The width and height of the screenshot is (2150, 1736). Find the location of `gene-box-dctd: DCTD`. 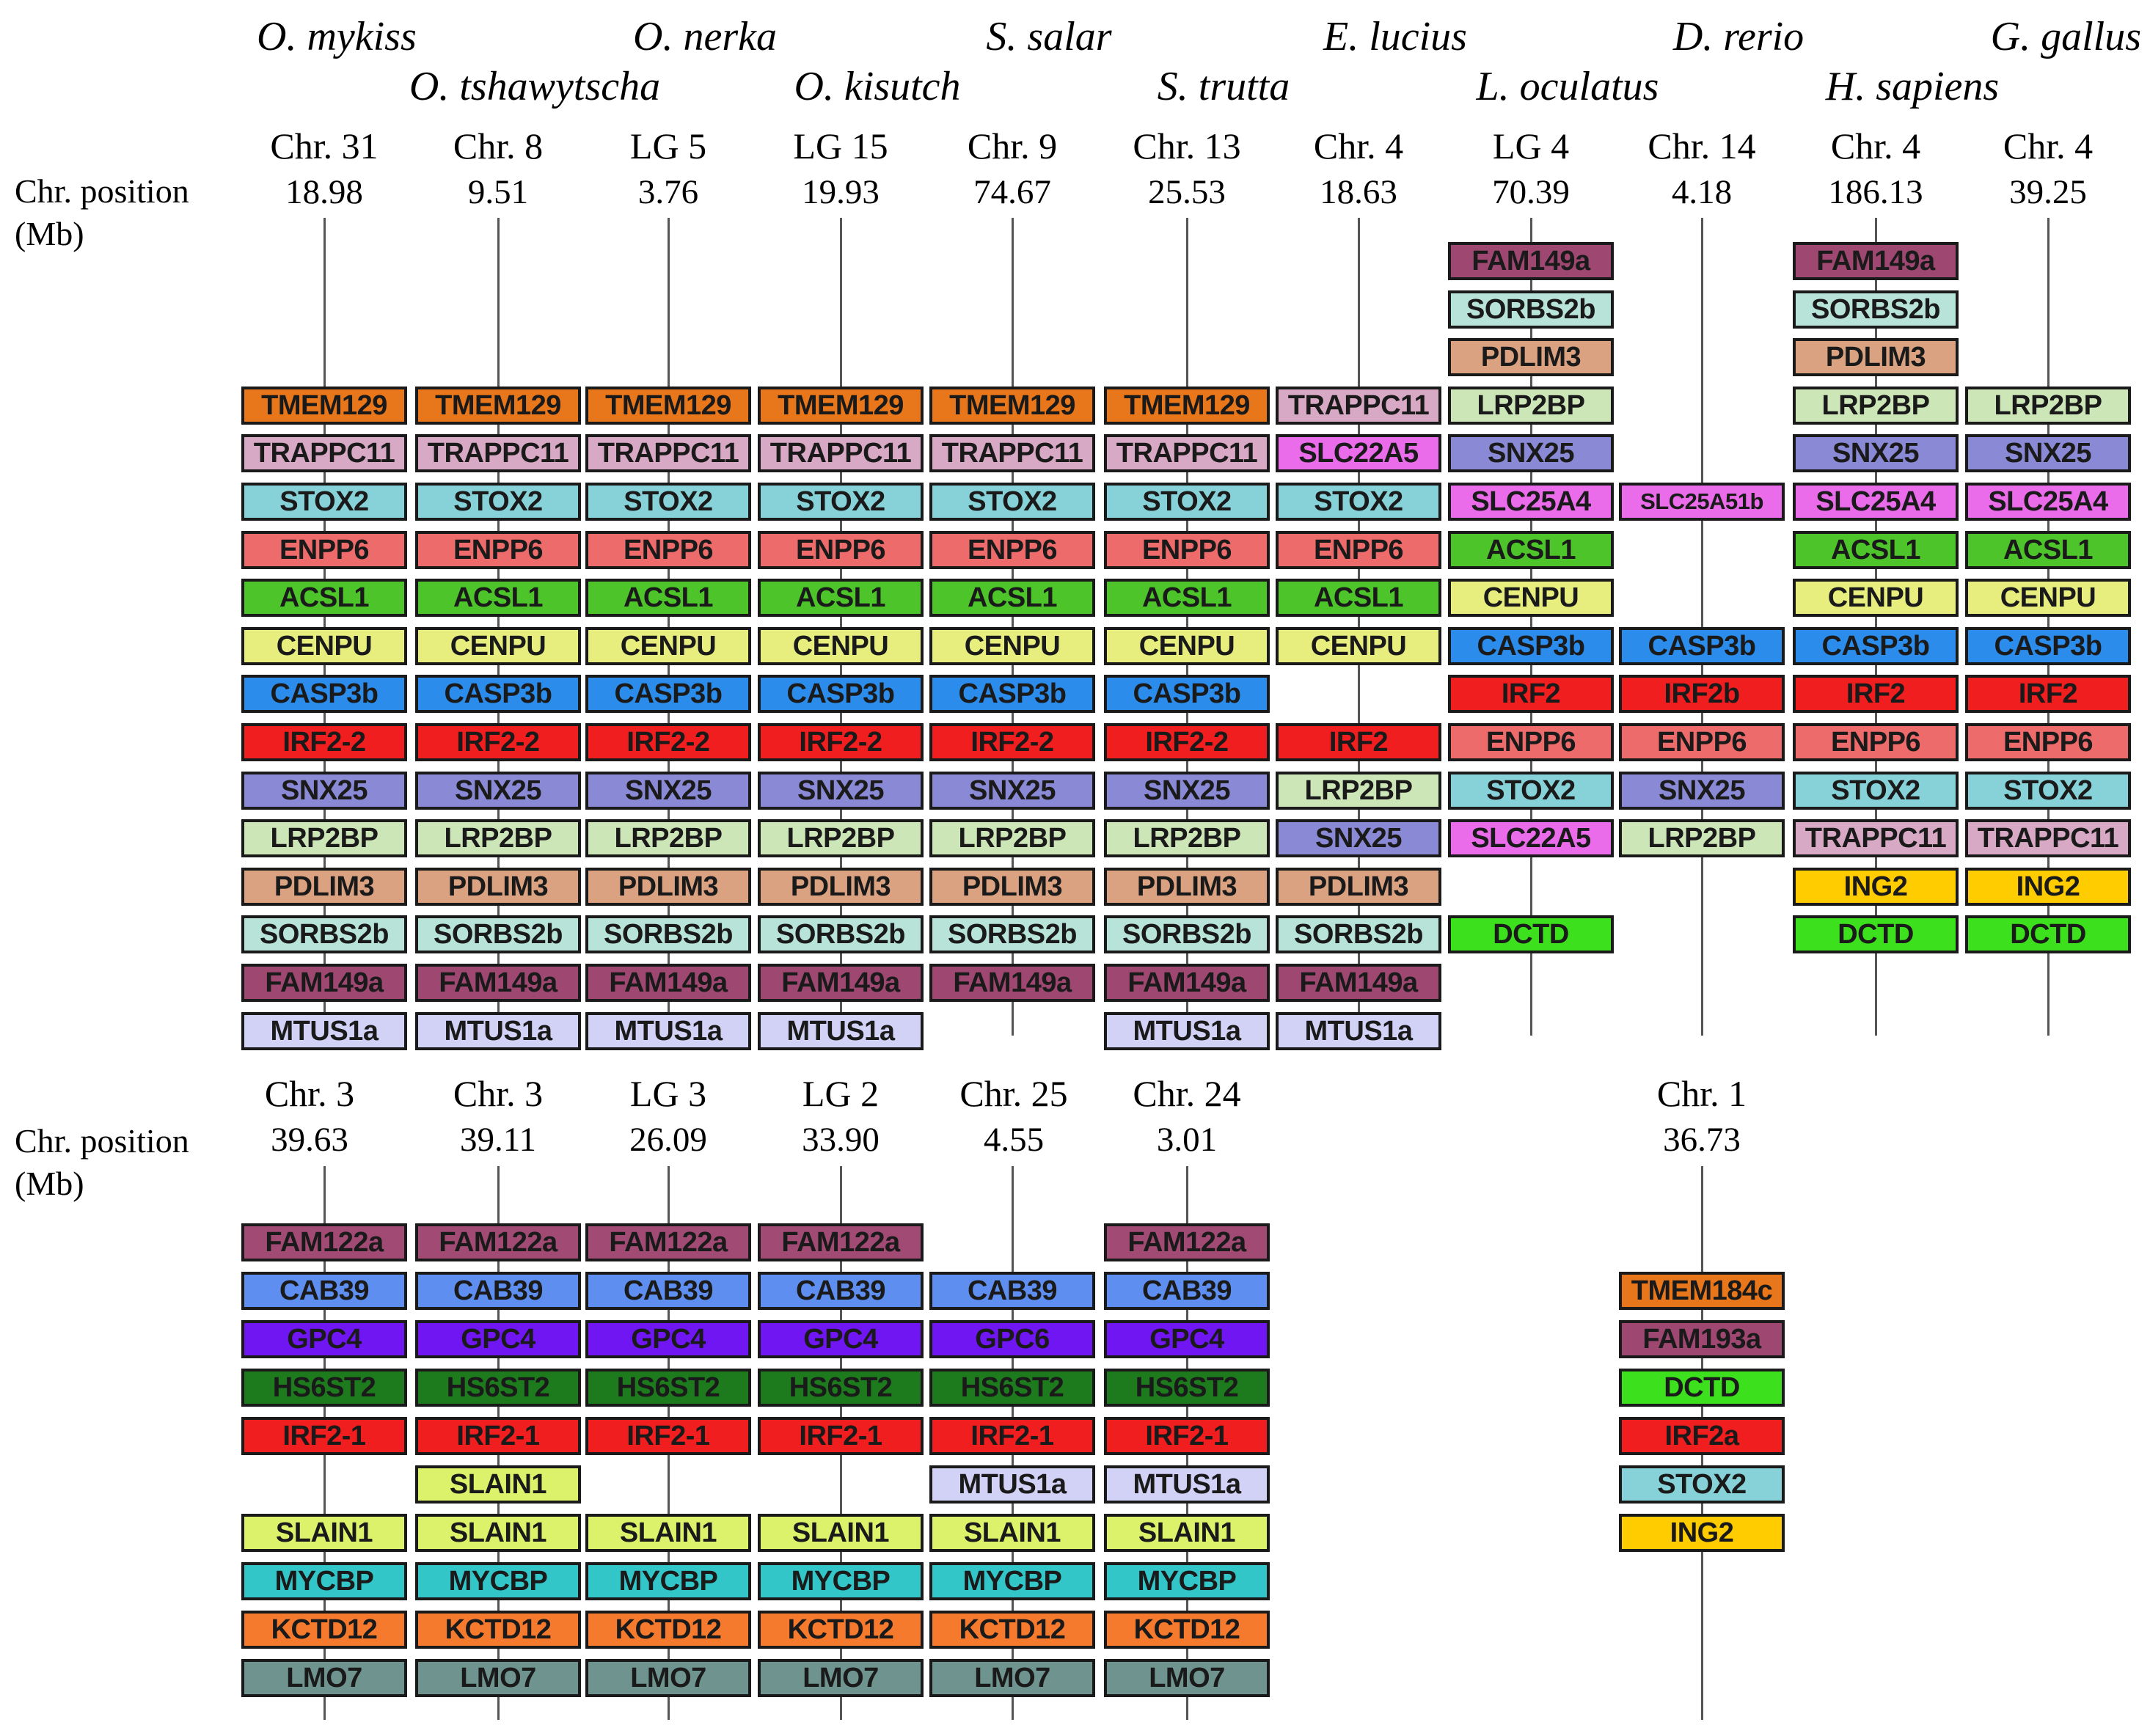

gene-box-dctd: DCTD is located at coordinates (2048, 934).